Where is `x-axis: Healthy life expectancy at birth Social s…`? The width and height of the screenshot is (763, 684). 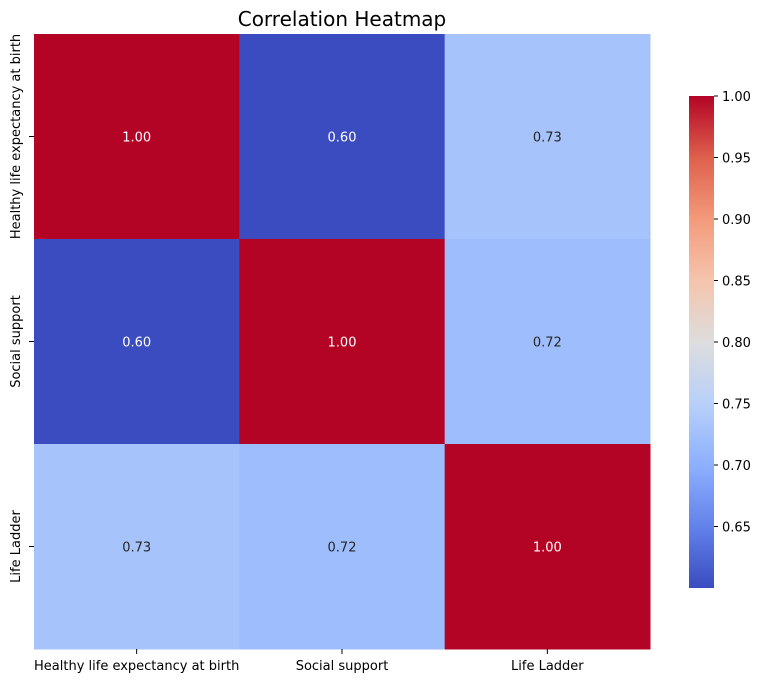
x-axis: Healthy life expectancy at birth Social s… is located at coordinates (309, 661).